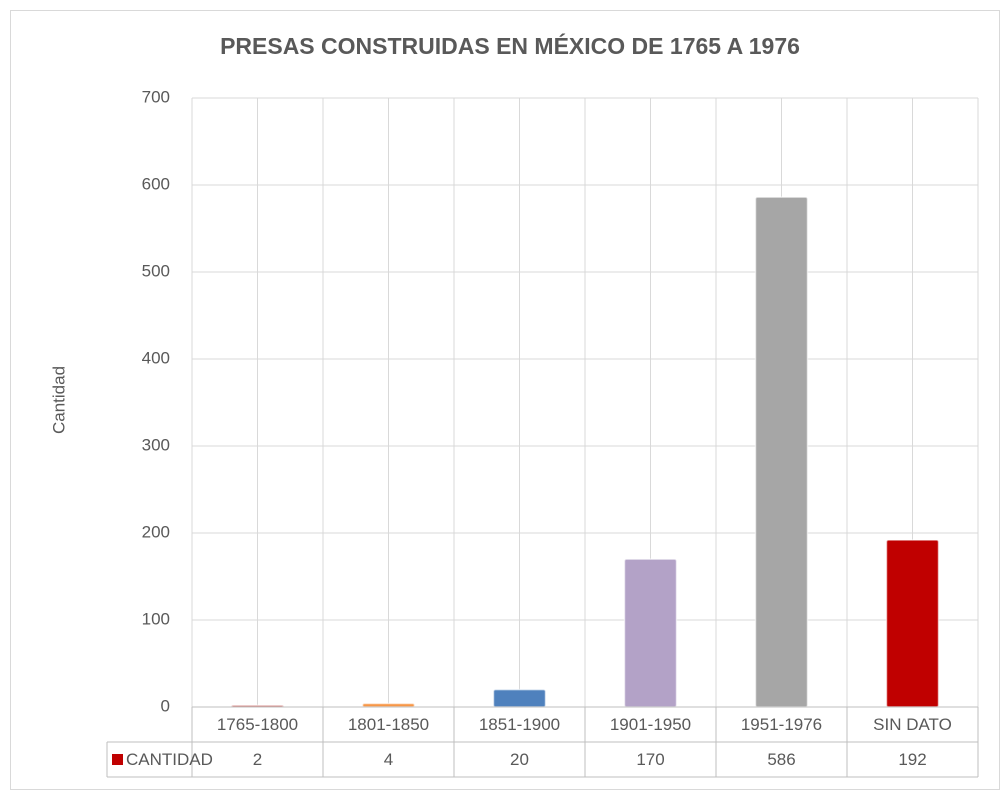  What do you see at coordinates (169, 759) in the screenshot?
I see `legend-label: CANTIDAD` at bounding box center [169, 759].